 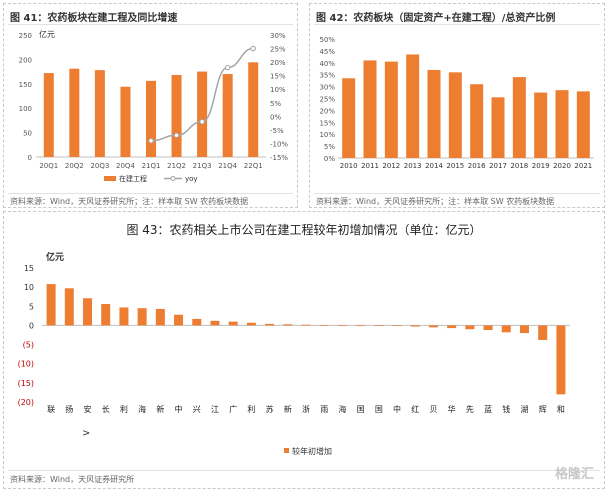 What do you see at coordinates (327, 52) in the screenshot?
I see `y-tick-label: 45%` at bounding box center [327, 52].